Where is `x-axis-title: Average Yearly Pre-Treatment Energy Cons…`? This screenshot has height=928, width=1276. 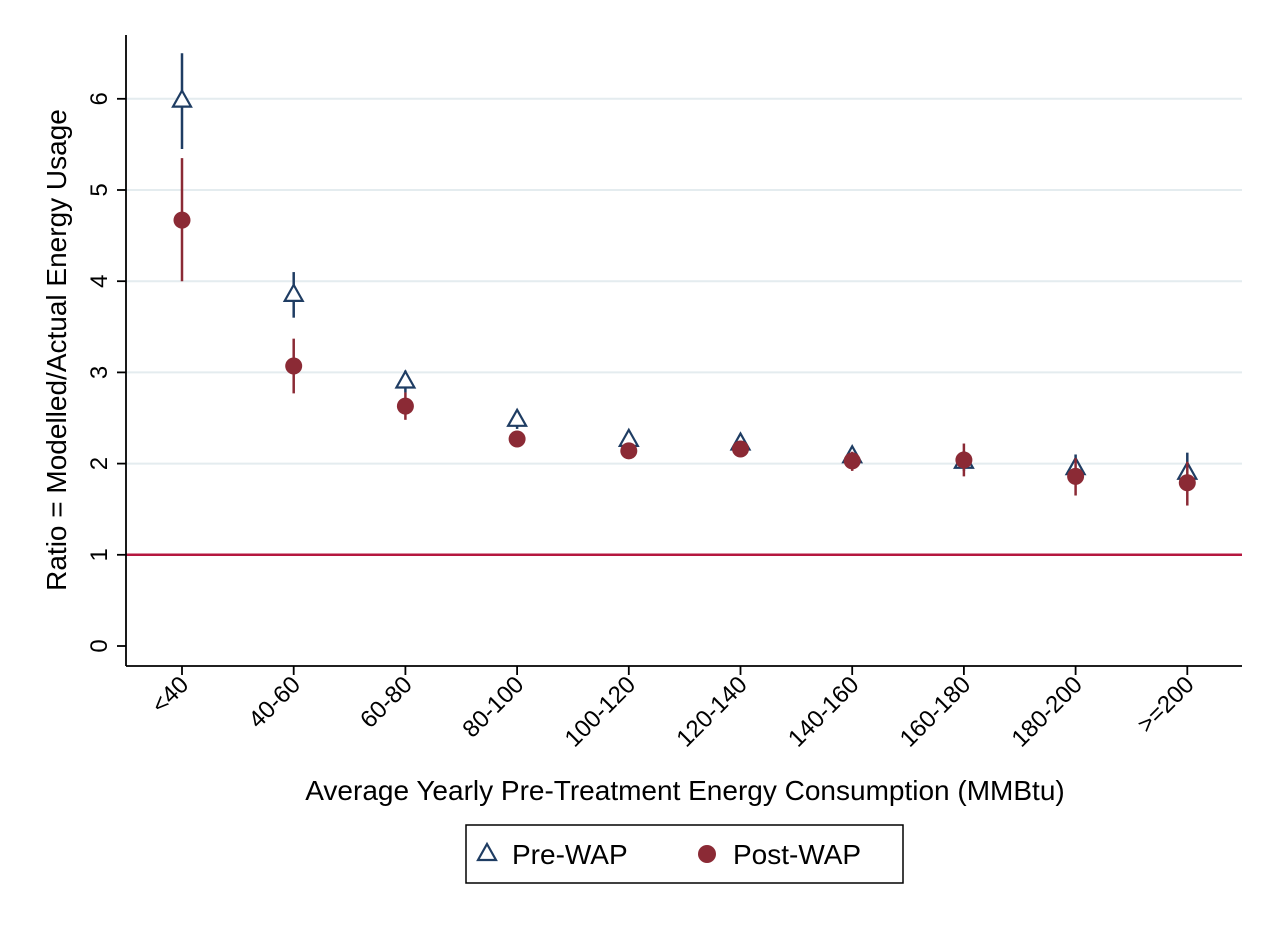
x-axis-title: Average Yearly Pre-Treatment Energy Cons… is located at coordinates (684, 790).